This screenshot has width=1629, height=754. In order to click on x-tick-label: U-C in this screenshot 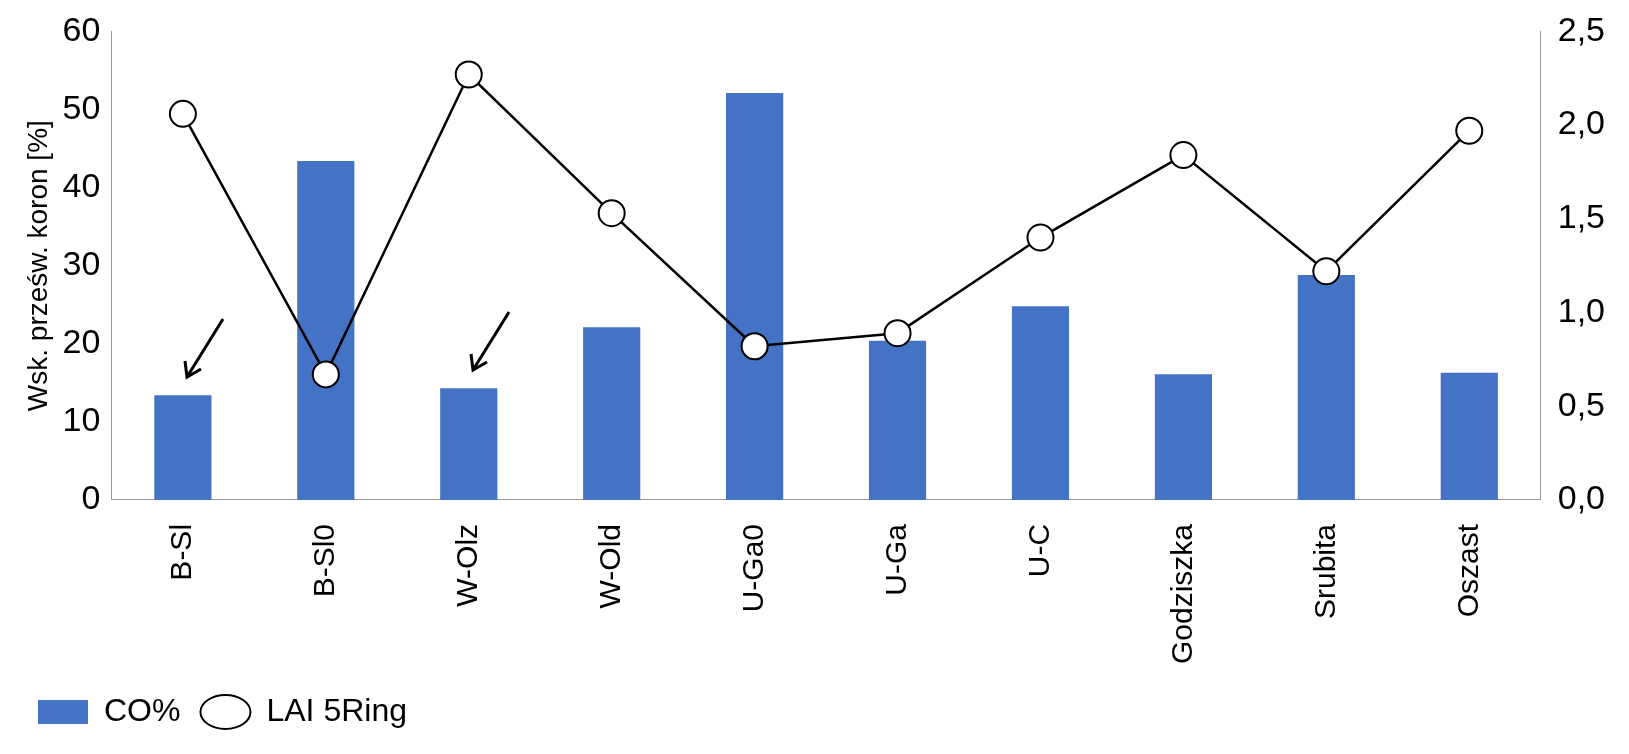, I will do `click(1038, 550)`.